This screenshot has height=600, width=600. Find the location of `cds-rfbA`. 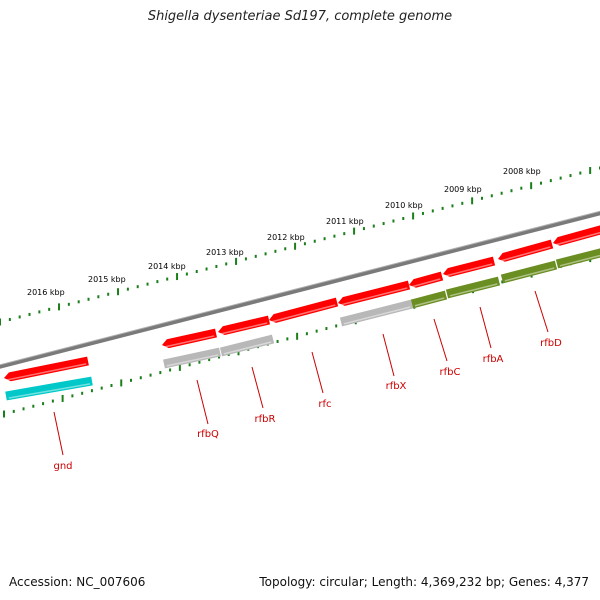

cds-rfbA is located at coordinates (469, 266).